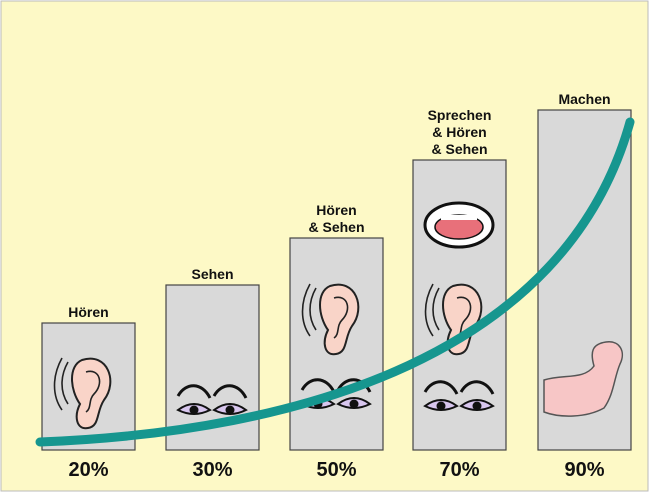 The width and height of the screenshot is (649, 492). Describe the element at coordinates (336, 470) in the screenshot. I see `percent-label: 50%` at that location.